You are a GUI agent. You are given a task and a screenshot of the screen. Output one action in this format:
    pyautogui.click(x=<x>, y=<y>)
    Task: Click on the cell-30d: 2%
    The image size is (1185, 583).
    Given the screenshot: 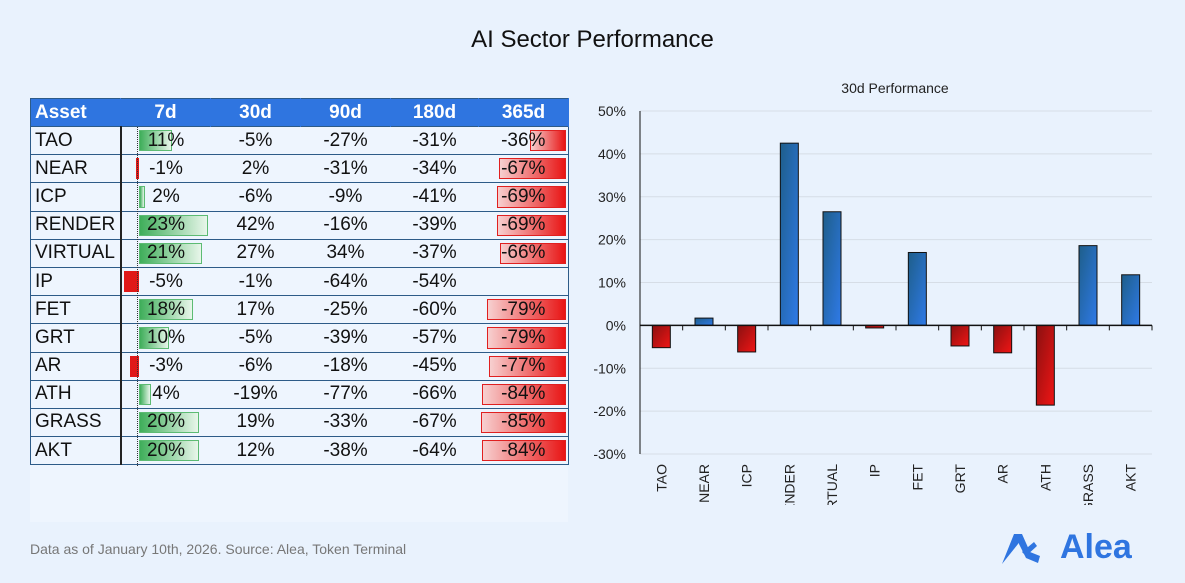 What is the action you would take?
    pyautogui.click(x=255, y=168)
    